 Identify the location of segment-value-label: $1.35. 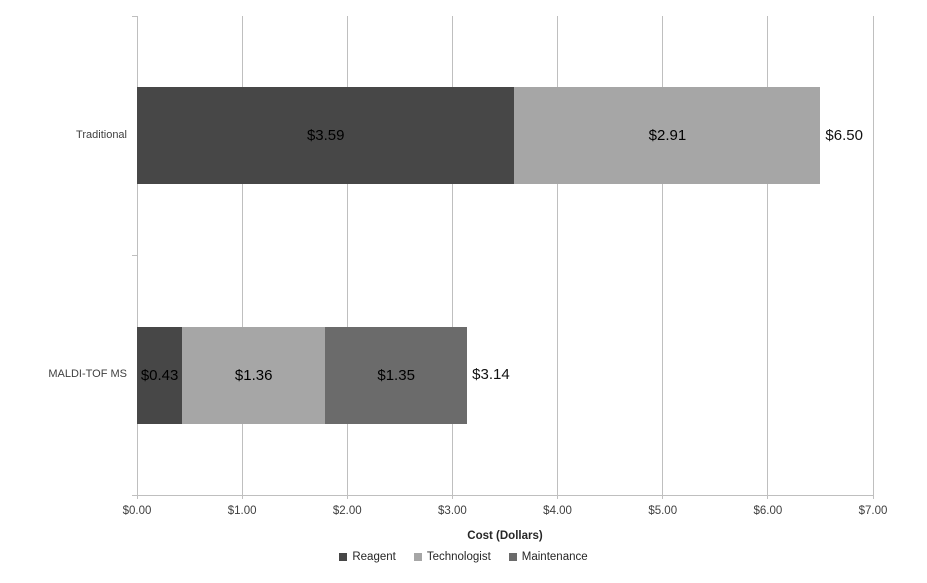
(396, 375).